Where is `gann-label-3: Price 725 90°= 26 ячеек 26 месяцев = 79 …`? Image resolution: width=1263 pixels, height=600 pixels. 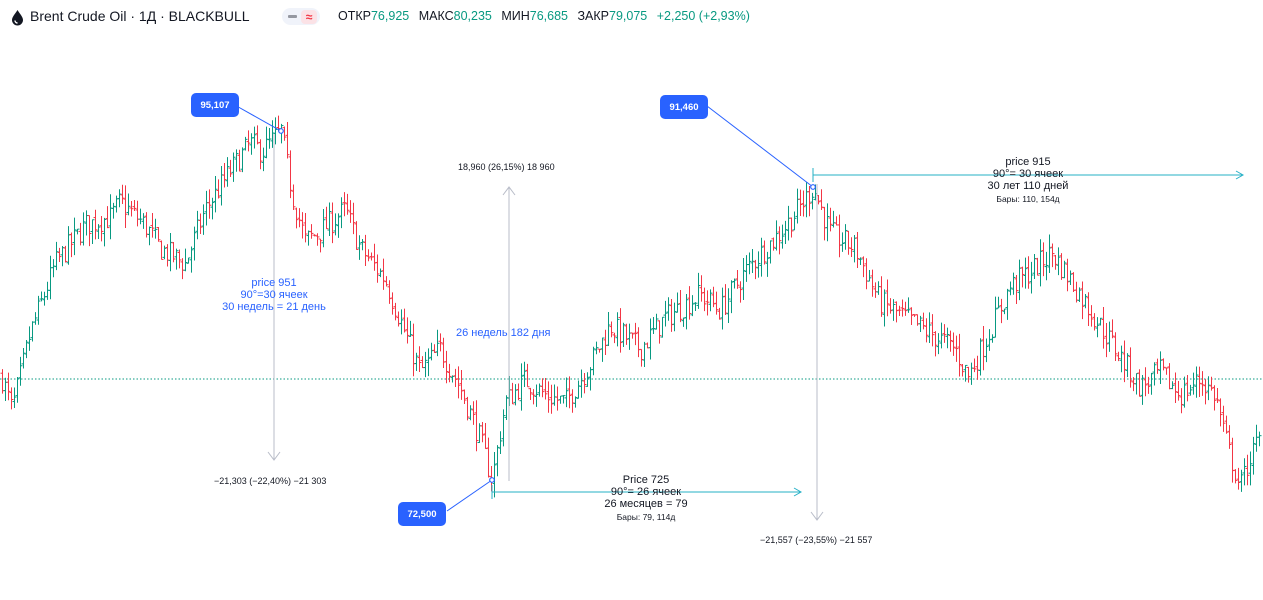 gann-label-3: Price 725 90°= 26 ячеек 26 месяцев = 79 … is located at coordinates (646, 498).